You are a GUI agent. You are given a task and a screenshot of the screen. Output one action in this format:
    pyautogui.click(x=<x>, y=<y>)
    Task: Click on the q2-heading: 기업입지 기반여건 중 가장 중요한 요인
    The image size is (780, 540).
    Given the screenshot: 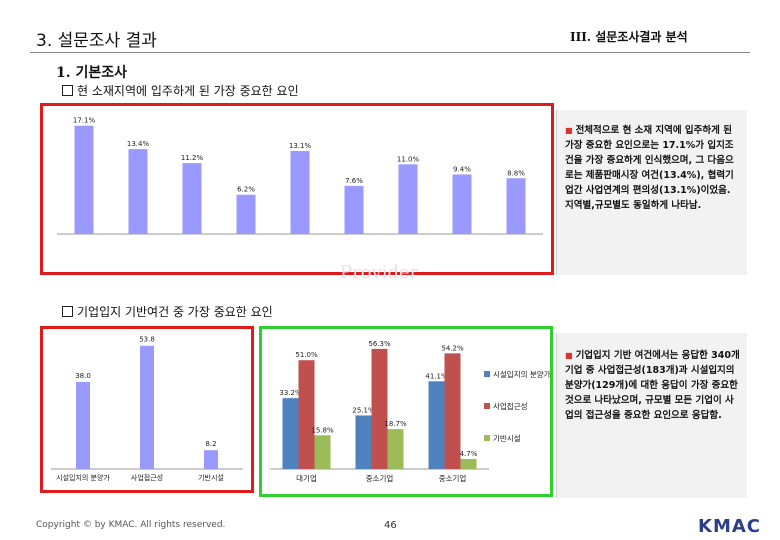 What is the action you would take?
    pyautogui.click(x=167, y=311)
    